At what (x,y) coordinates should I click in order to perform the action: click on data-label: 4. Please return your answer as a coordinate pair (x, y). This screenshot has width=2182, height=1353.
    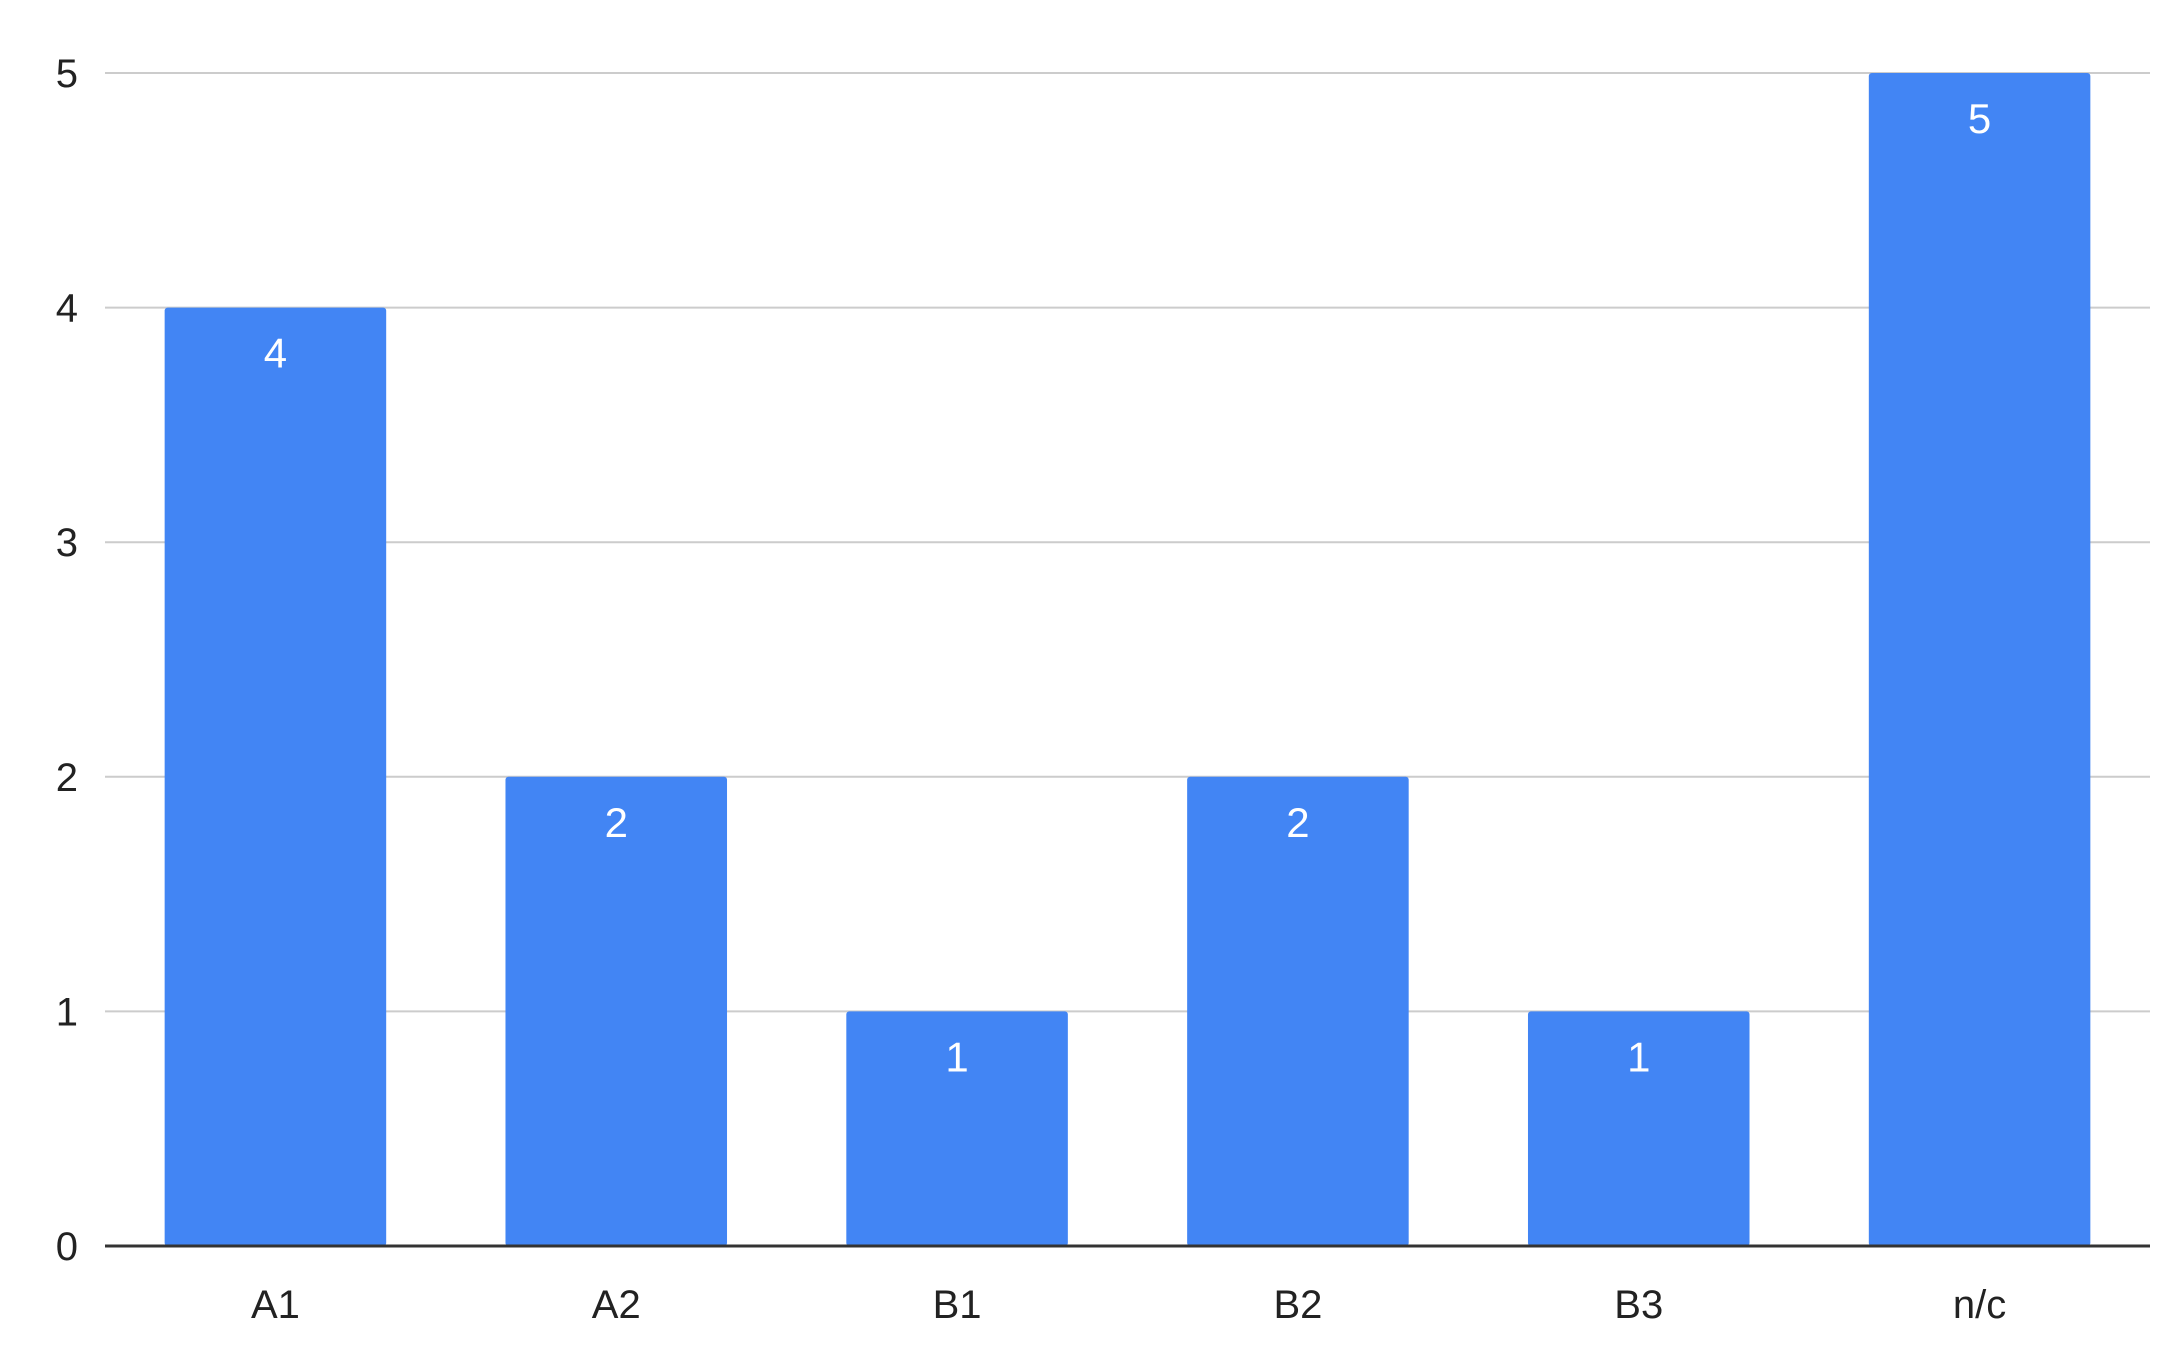
    Looking at the image, I should click on (275, 353).